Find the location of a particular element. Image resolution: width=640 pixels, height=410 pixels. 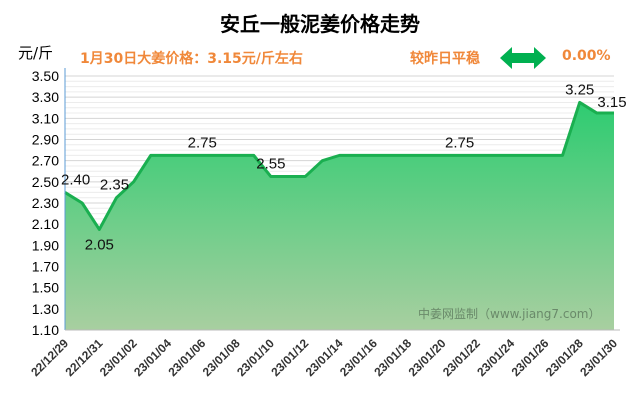

y-tick-label: 2.10 is located at coordinates (45, 224).